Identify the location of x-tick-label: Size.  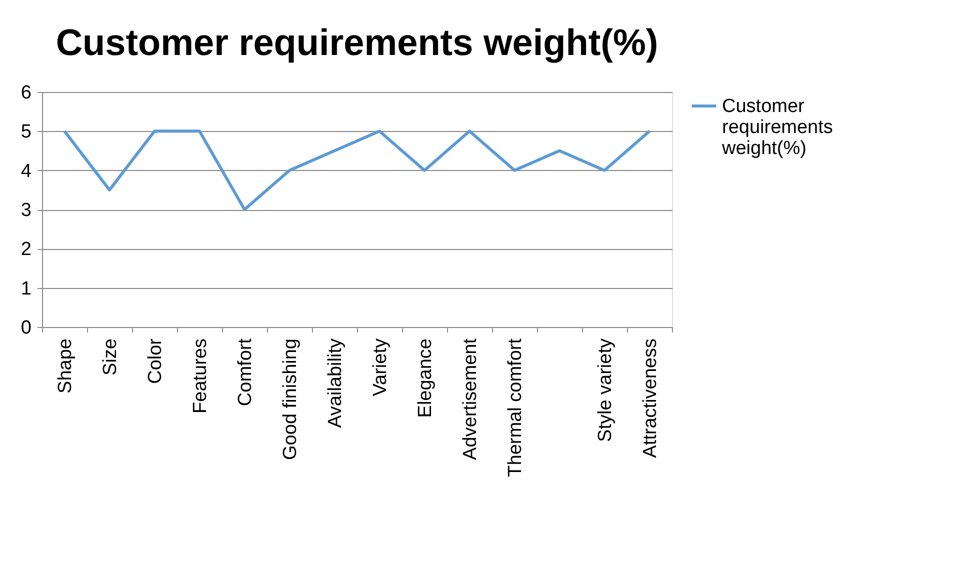
(110, 357).